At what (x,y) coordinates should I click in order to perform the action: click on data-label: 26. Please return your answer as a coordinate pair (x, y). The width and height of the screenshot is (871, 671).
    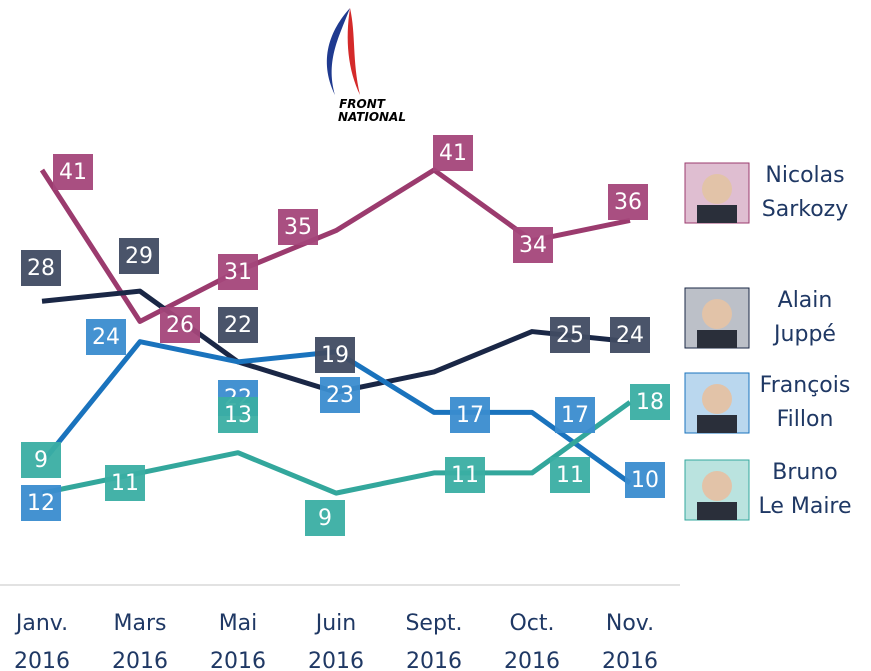
    Looking at the image, I should click on (180, 325).